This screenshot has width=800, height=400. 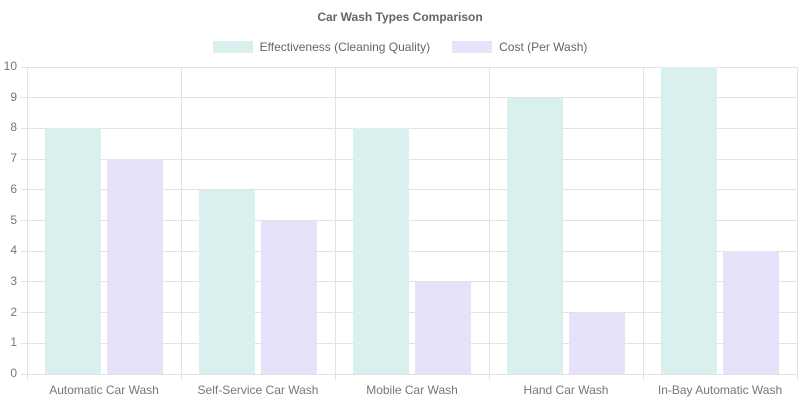 I want to click on legend-item-effectiveness: Effectiveness (Cleaning Quality), so click(x=321, y=47).